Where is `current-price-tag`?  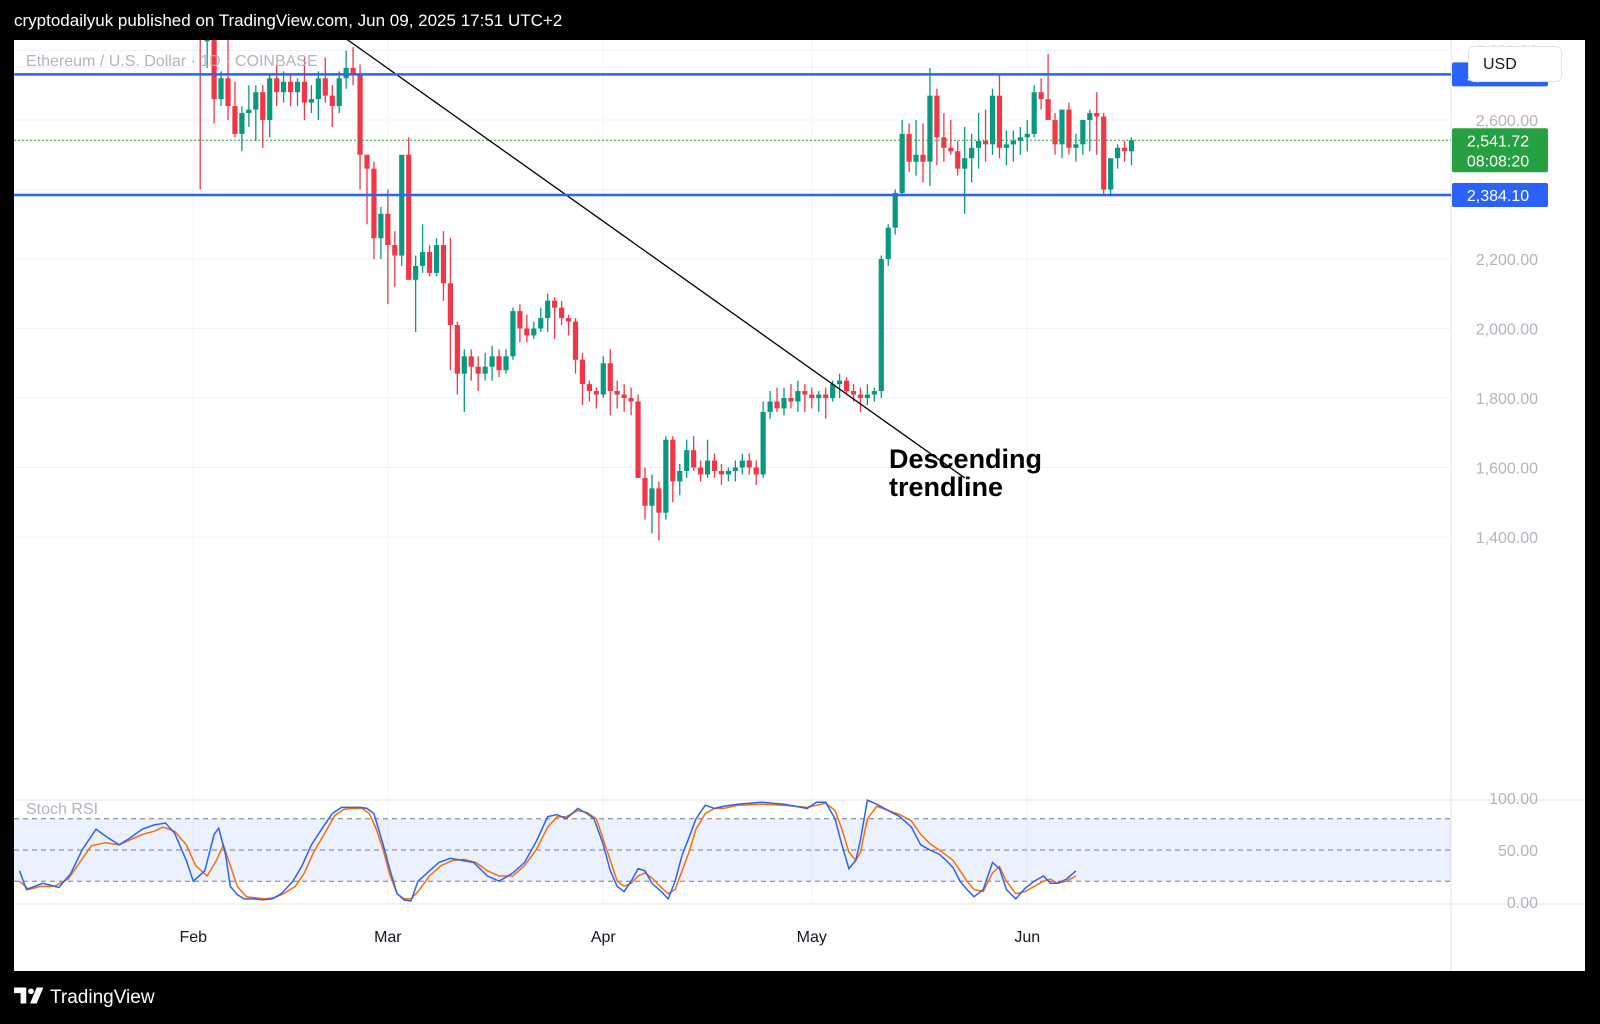
current-price-tag is located at coordinates (1500, 150).